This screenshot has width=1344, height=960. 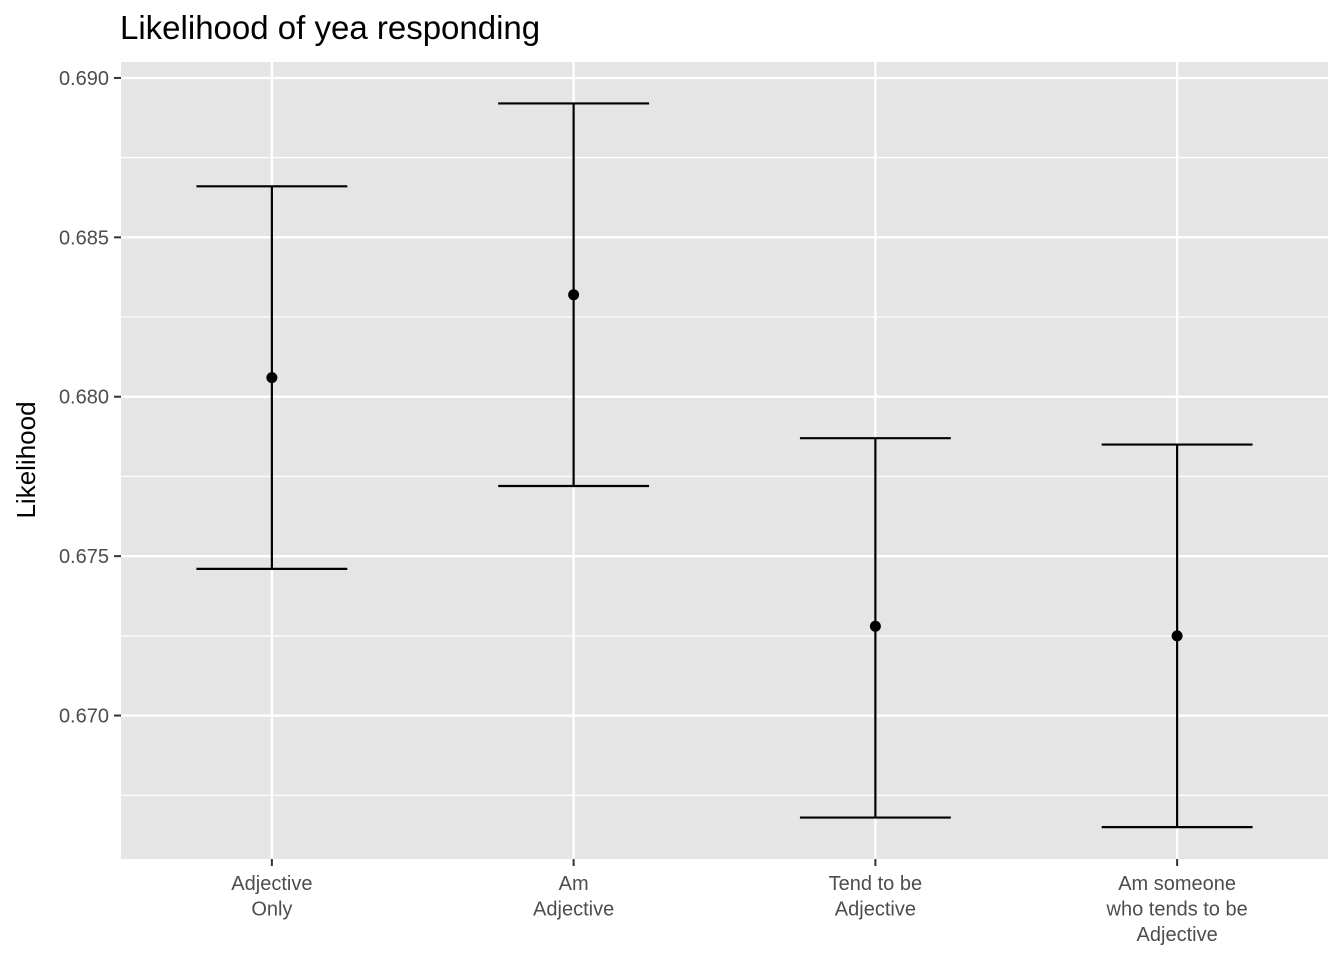 I want to click on y-axis: 0.670 0.675 0.680 0.685 0.690, so click(x=90, y=398).